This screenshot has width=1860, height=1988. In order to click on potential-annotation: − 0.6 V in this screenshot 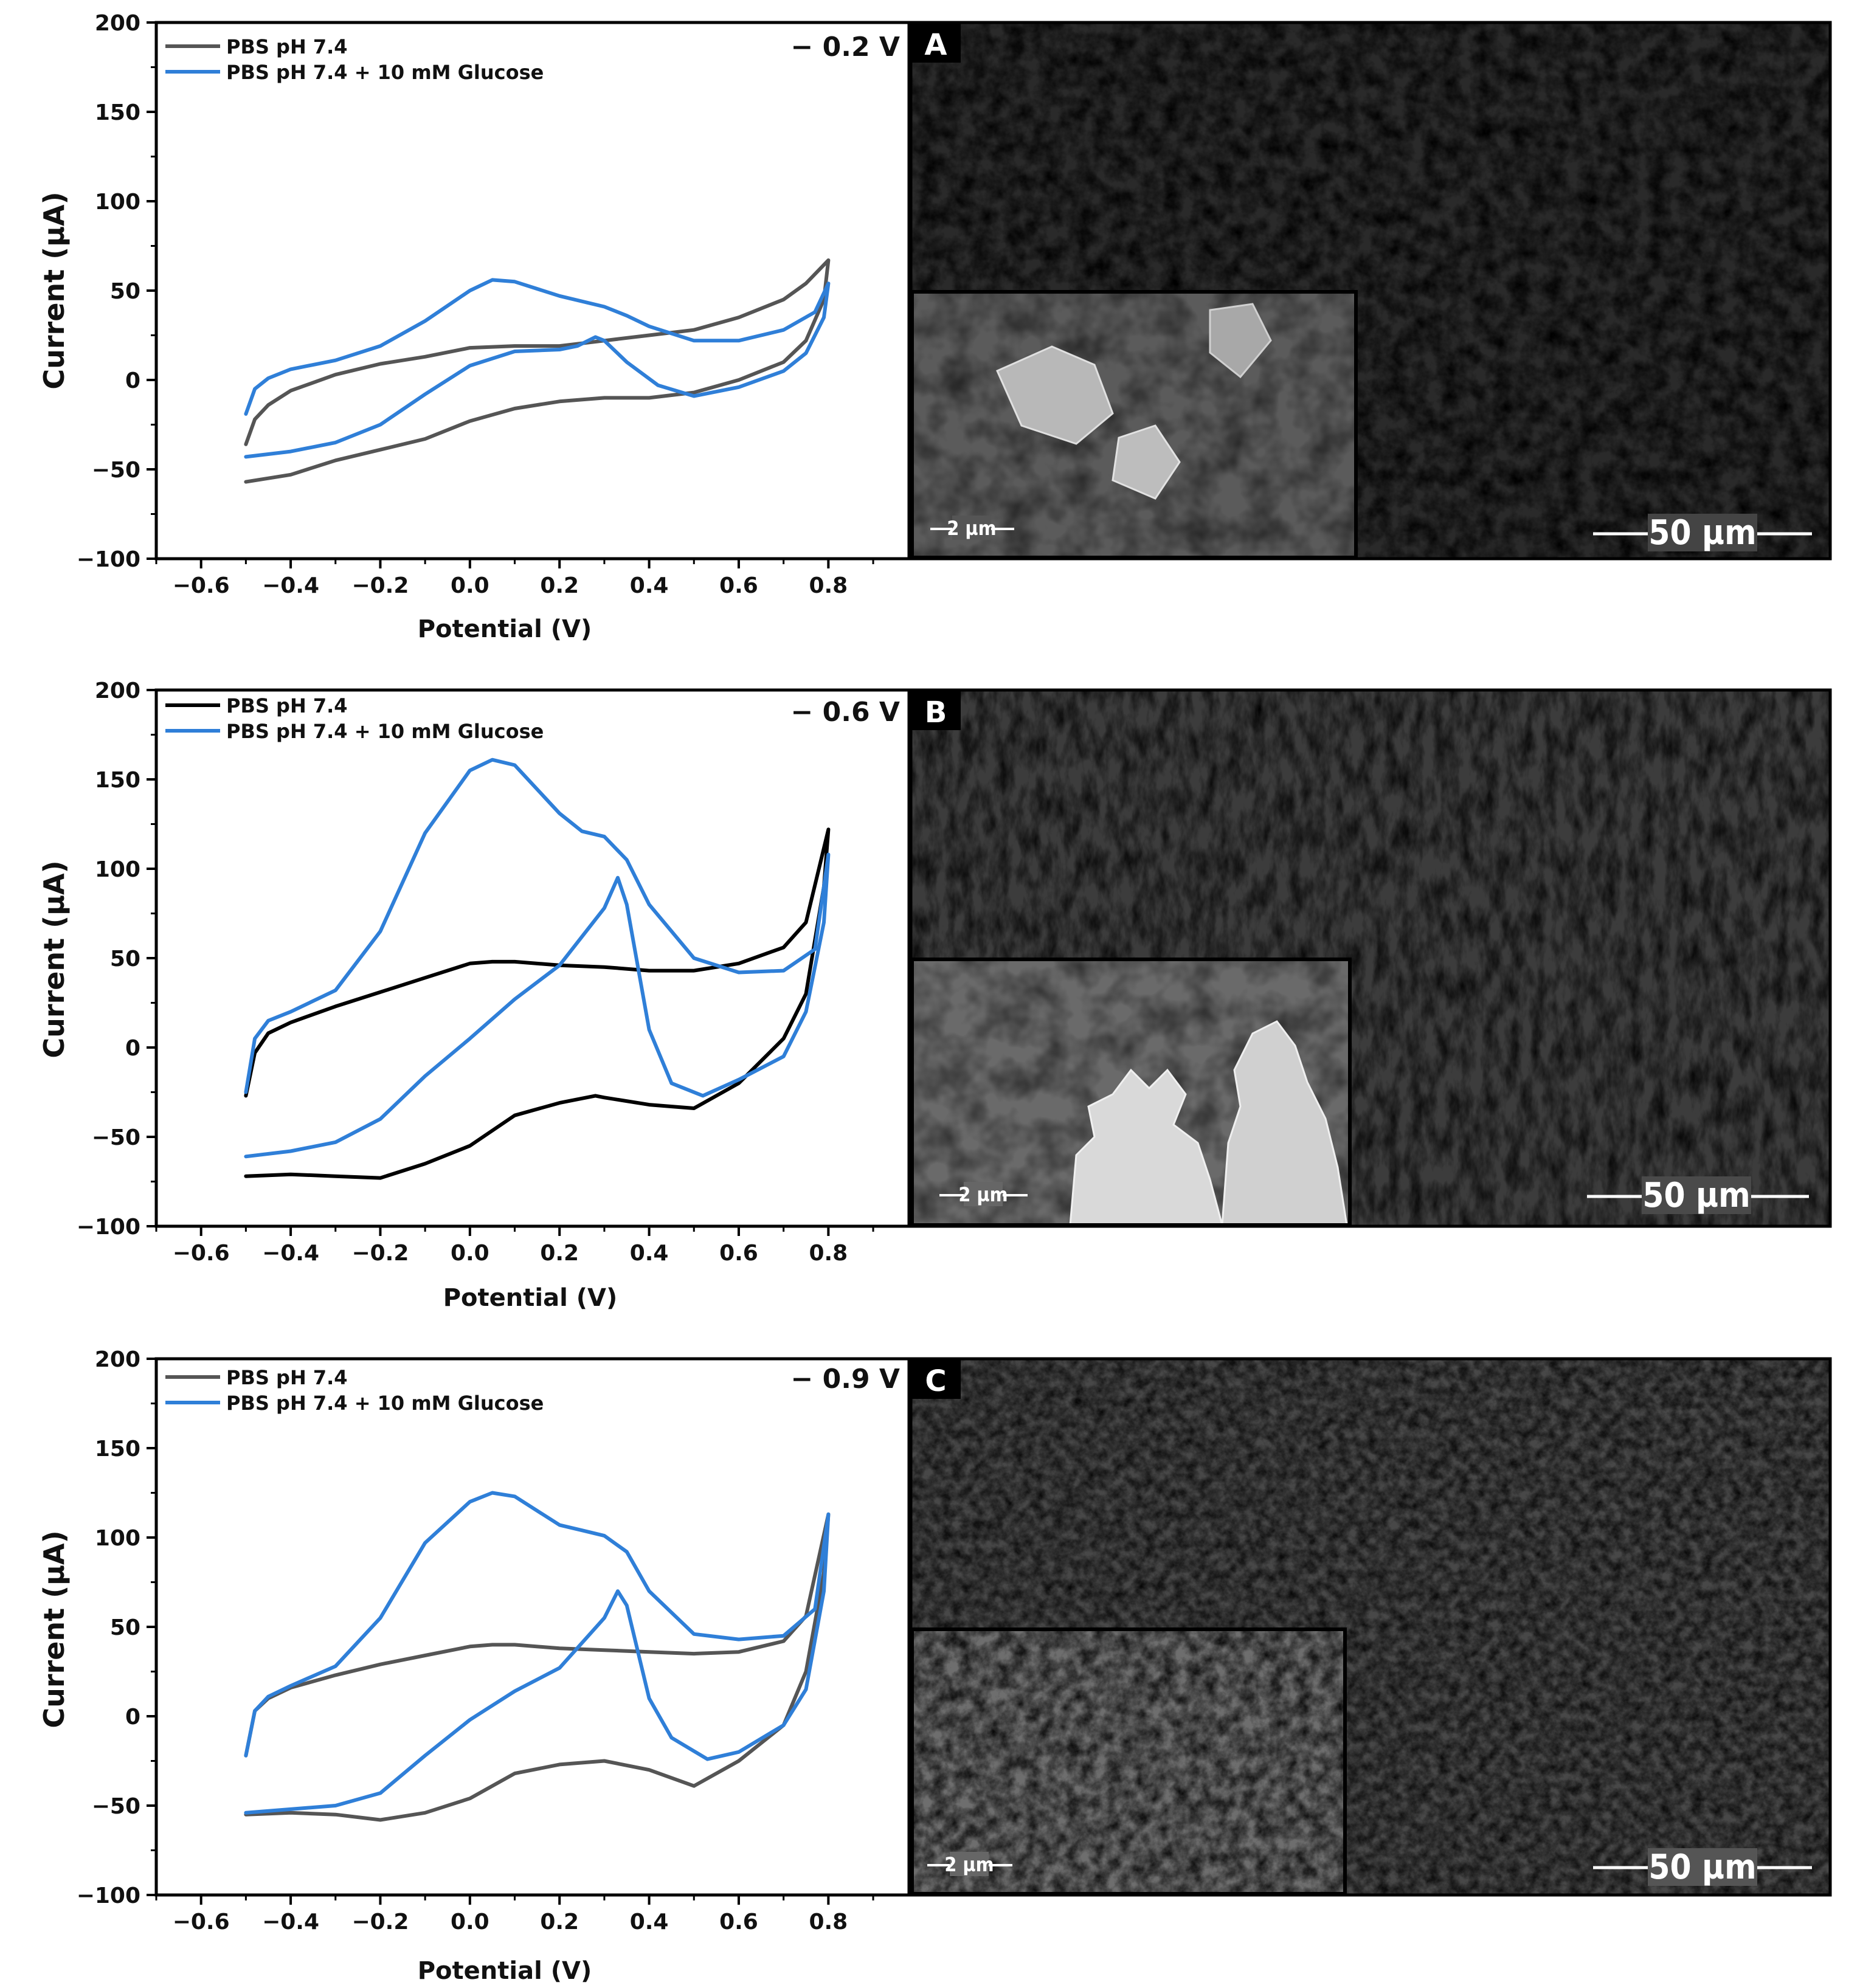, I will do `click(845, 712)`.